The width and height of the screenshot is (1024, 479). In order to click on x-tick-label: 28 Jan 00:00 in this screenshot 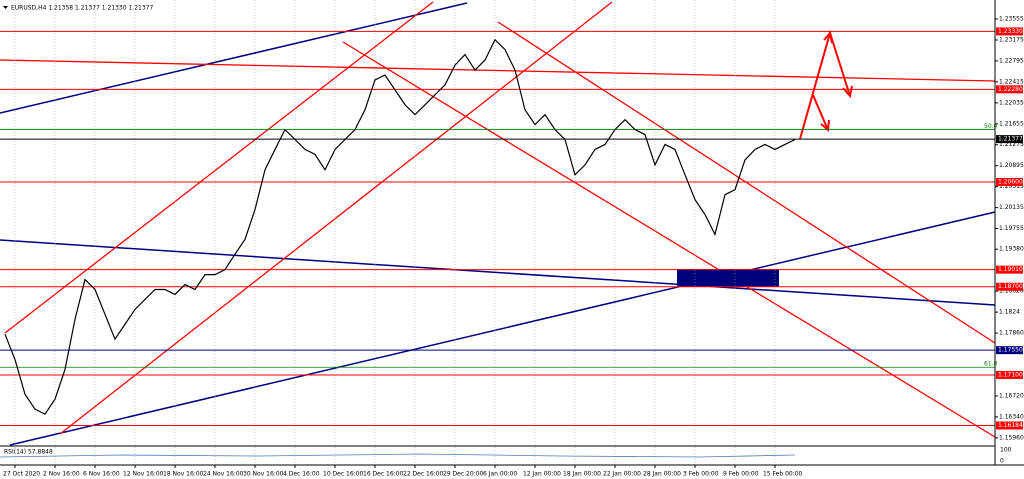, I will do `click(662, 474)`.